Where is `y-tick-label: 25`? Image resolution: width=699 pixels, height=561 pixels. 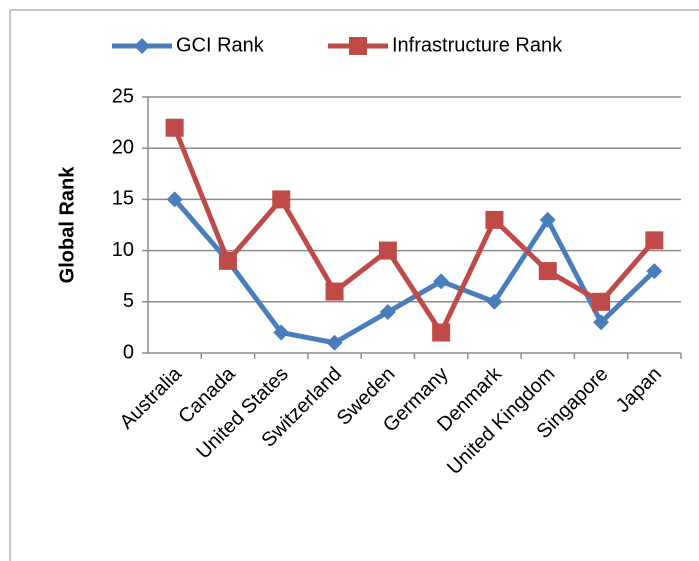
y-tick-label: 25 is located at coordinates (123, 96).